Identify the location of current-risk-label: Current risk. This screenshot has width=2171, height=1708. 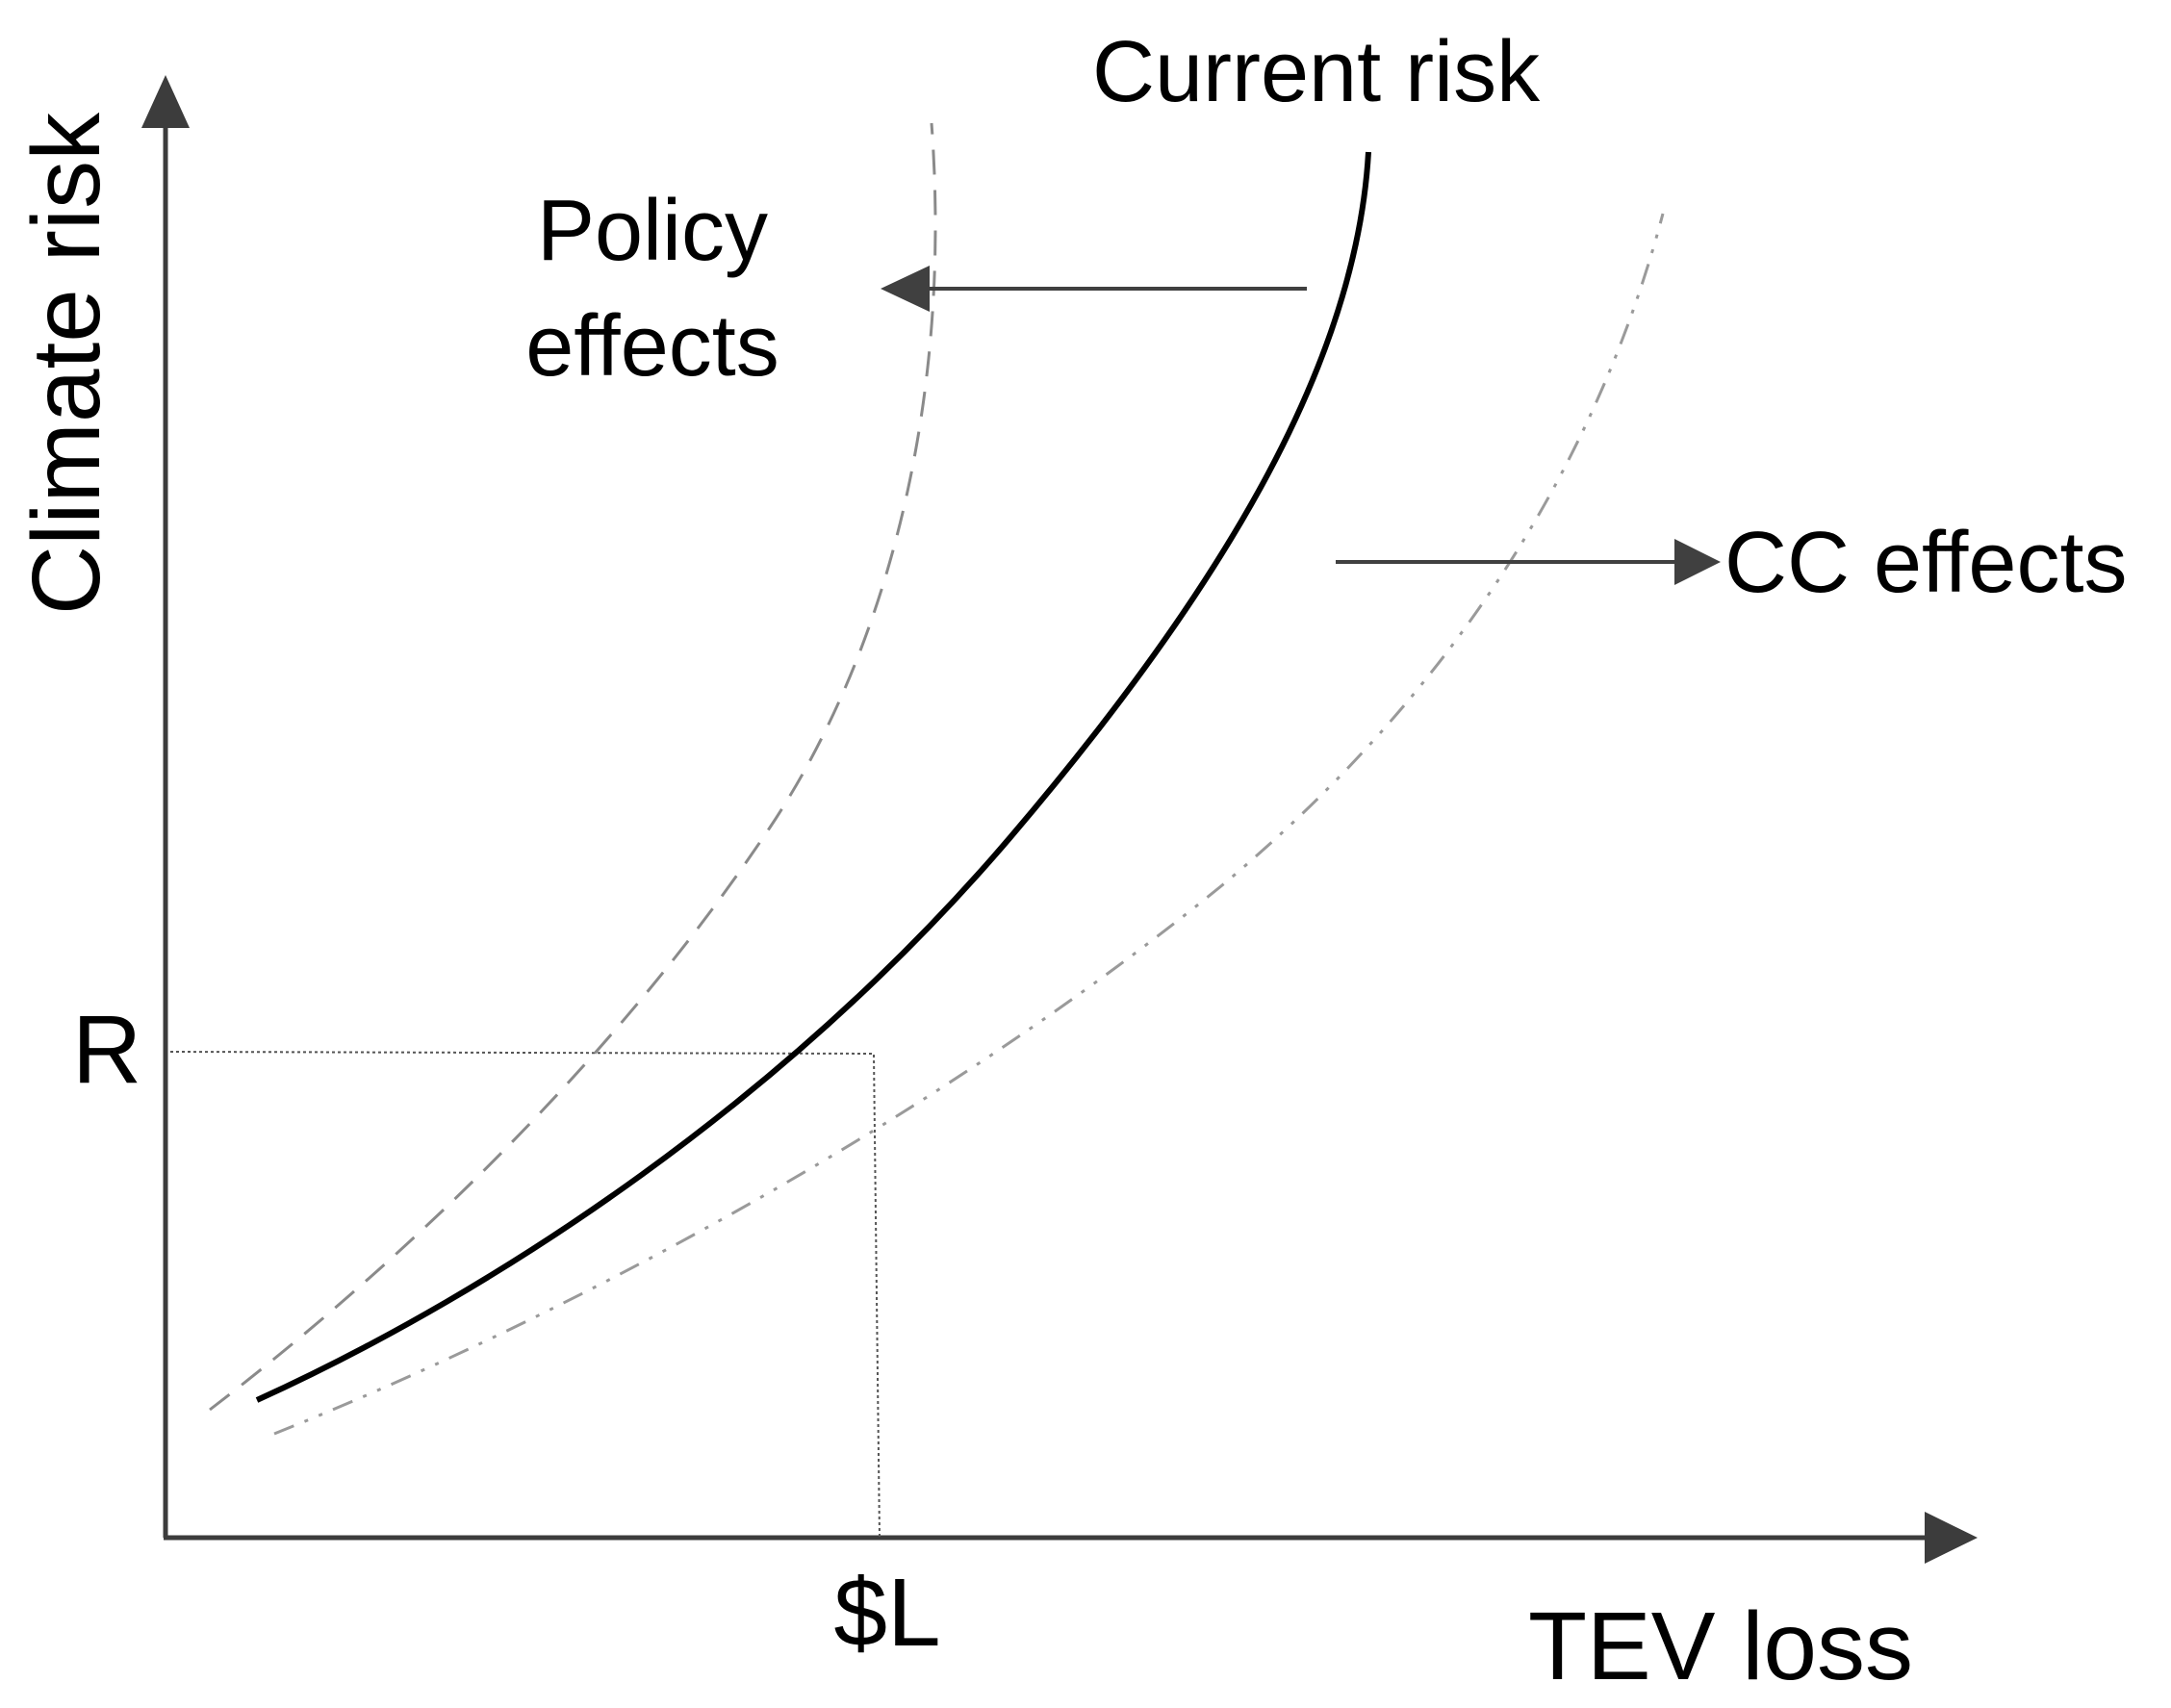
(1316, 72).